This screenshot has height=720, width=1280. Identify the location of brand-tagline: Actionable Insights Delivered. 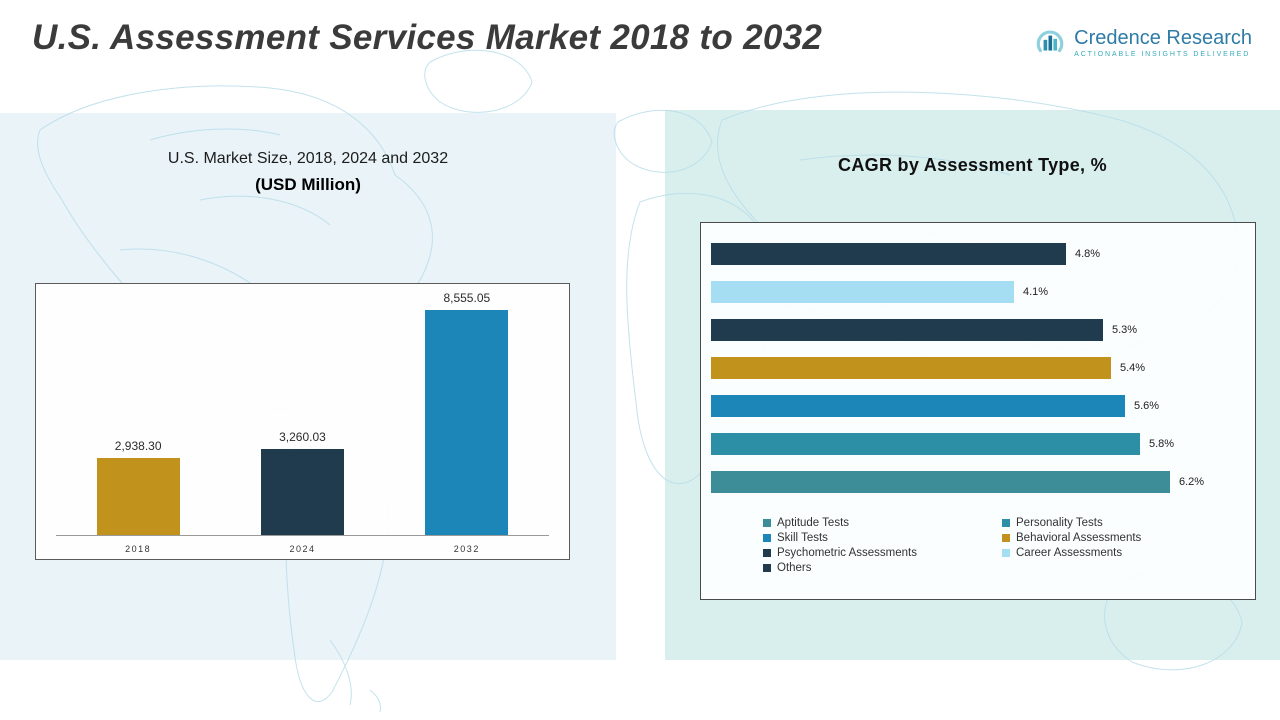
(1162, 54).